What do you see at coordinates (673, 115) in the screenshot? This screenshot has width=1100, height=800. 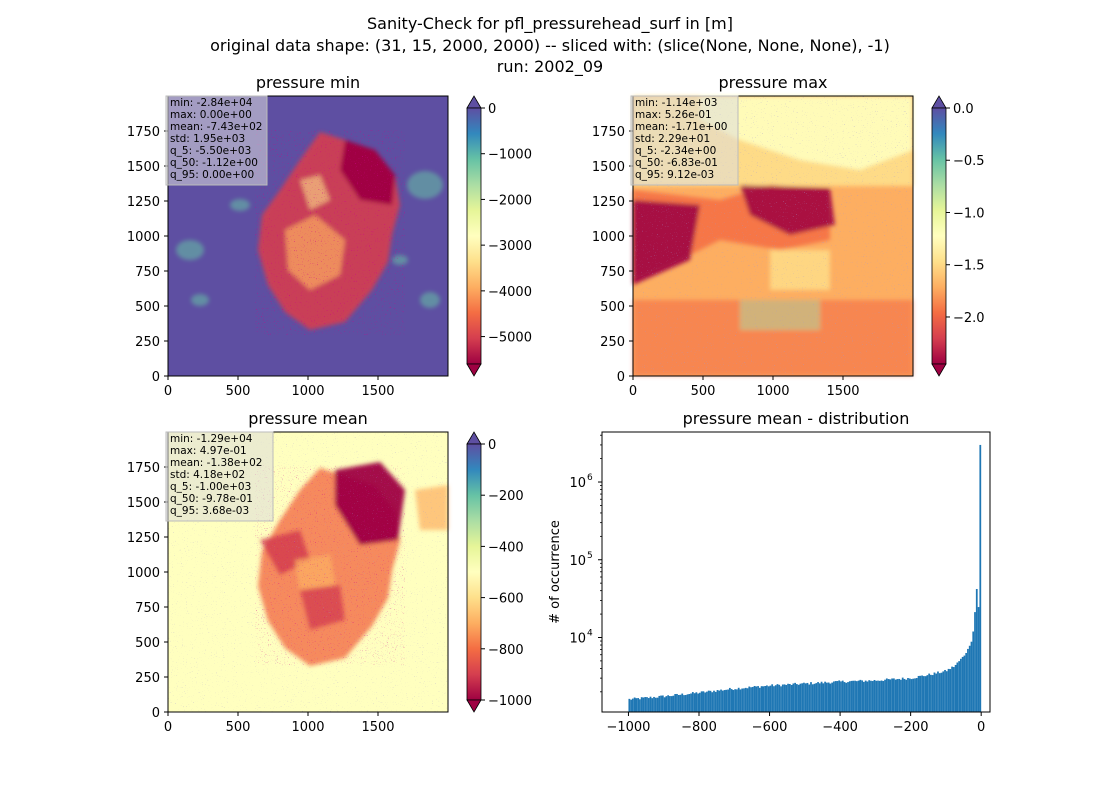 I see `stat-max: max: 5.26e-01` at bounding box center [673, 115].